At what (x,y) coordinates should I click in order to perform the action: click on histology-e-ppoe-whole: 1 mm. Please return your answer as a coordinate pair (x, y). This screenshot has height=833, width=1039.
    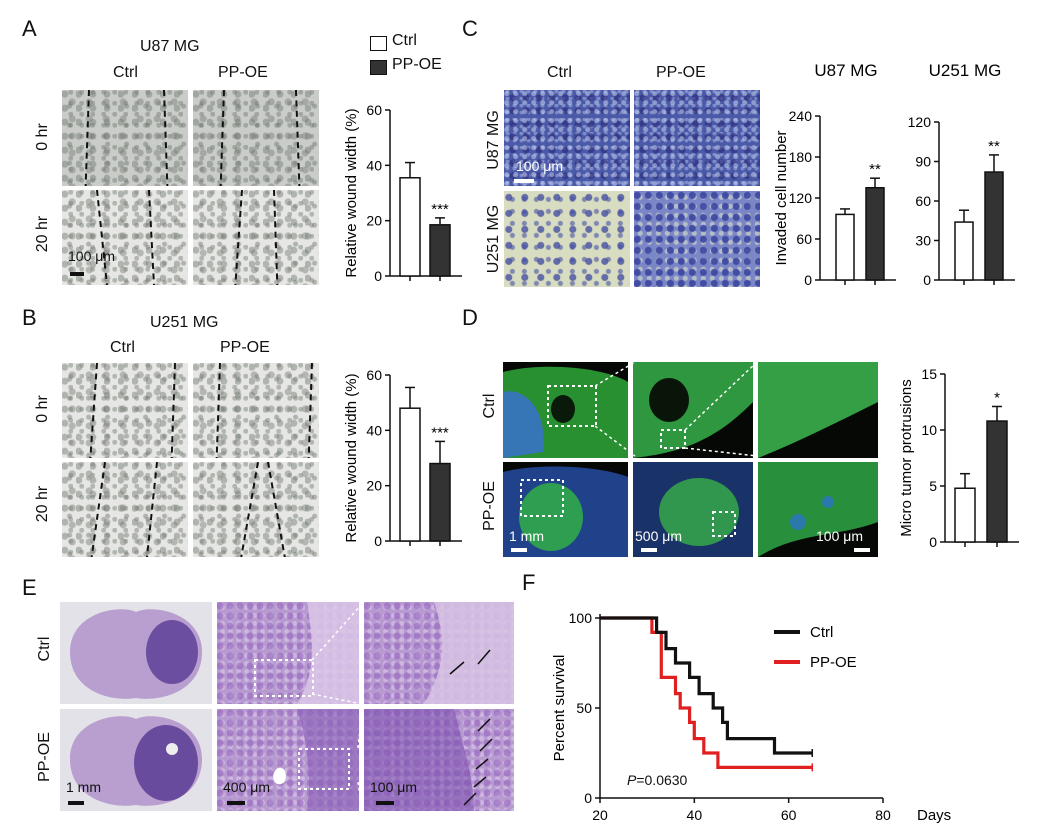
    Looking at the image, I should click on (136, 760).